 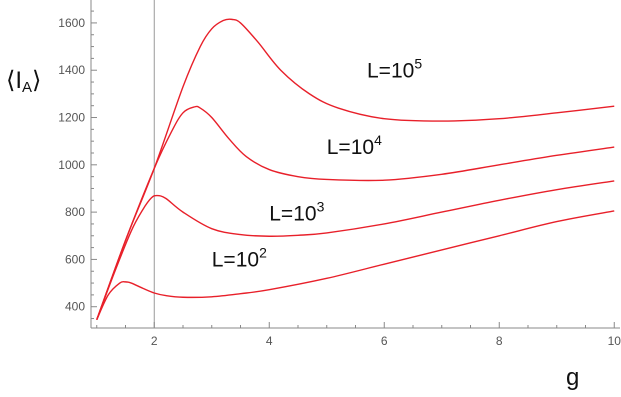 What do you see at coordinates (71, 165) in the screenshot?
I see `y-tick-label: 1000` at bounding box center [71, 165].